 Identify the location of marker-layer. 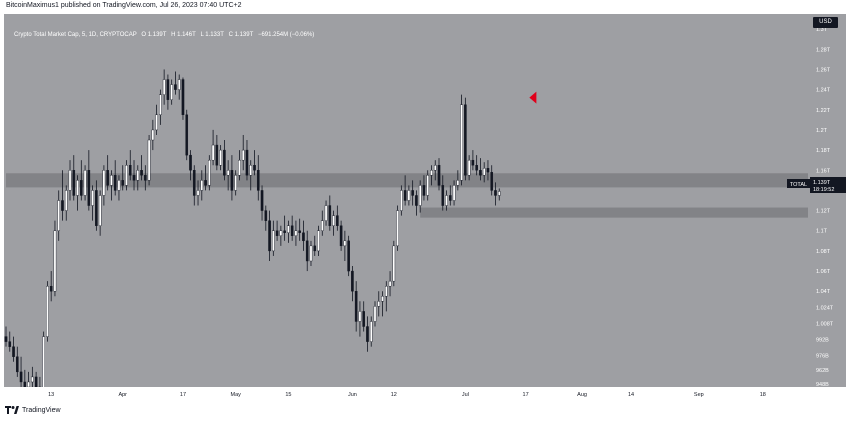
(533, 97).